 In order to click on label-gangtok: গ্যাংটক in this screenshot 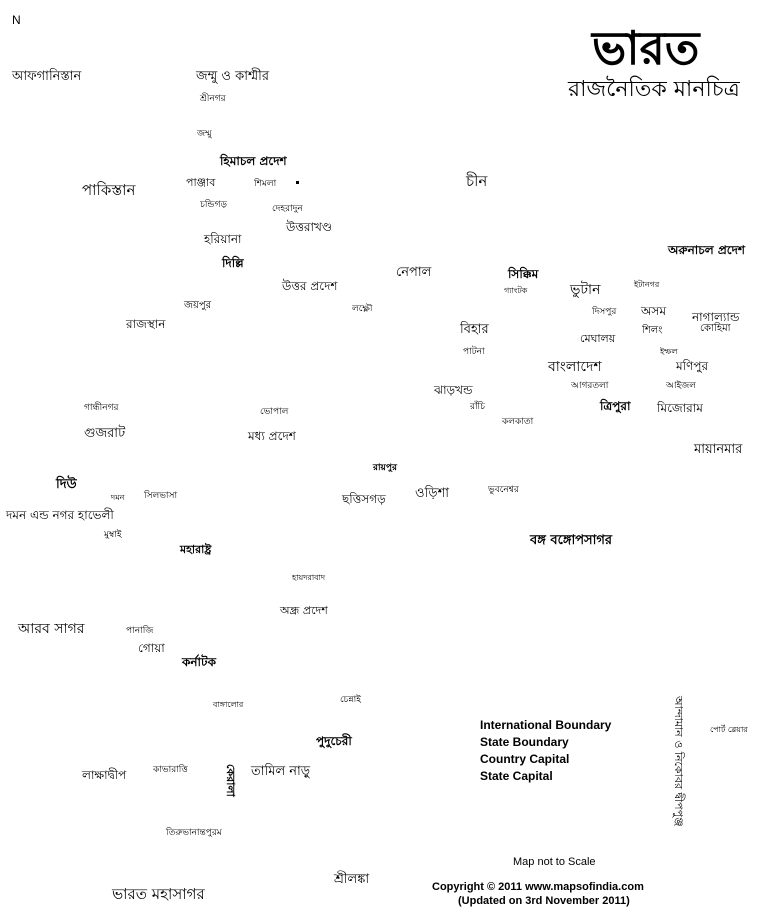, I will do `click(516, 290)`.